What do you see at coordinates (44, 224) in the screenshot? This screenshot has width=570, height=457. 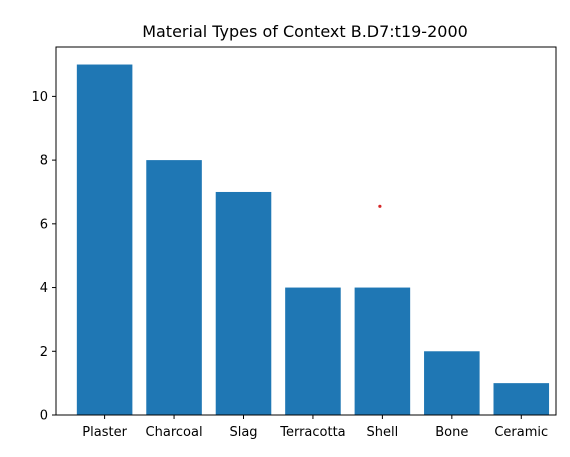 I see `y-tick-label: 6` at bounding box center [44, 224].